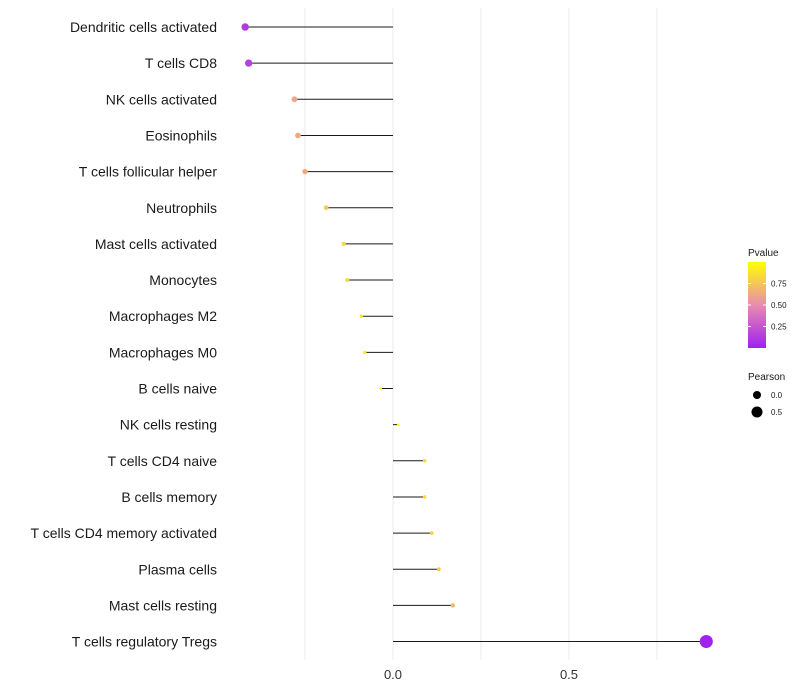 The height and width of the screenshot is (700, 800). What do you see at coordinates (168, 425) in the screenshot?
I see `category-label: NK cells resting` at bounding box center [168, 425].